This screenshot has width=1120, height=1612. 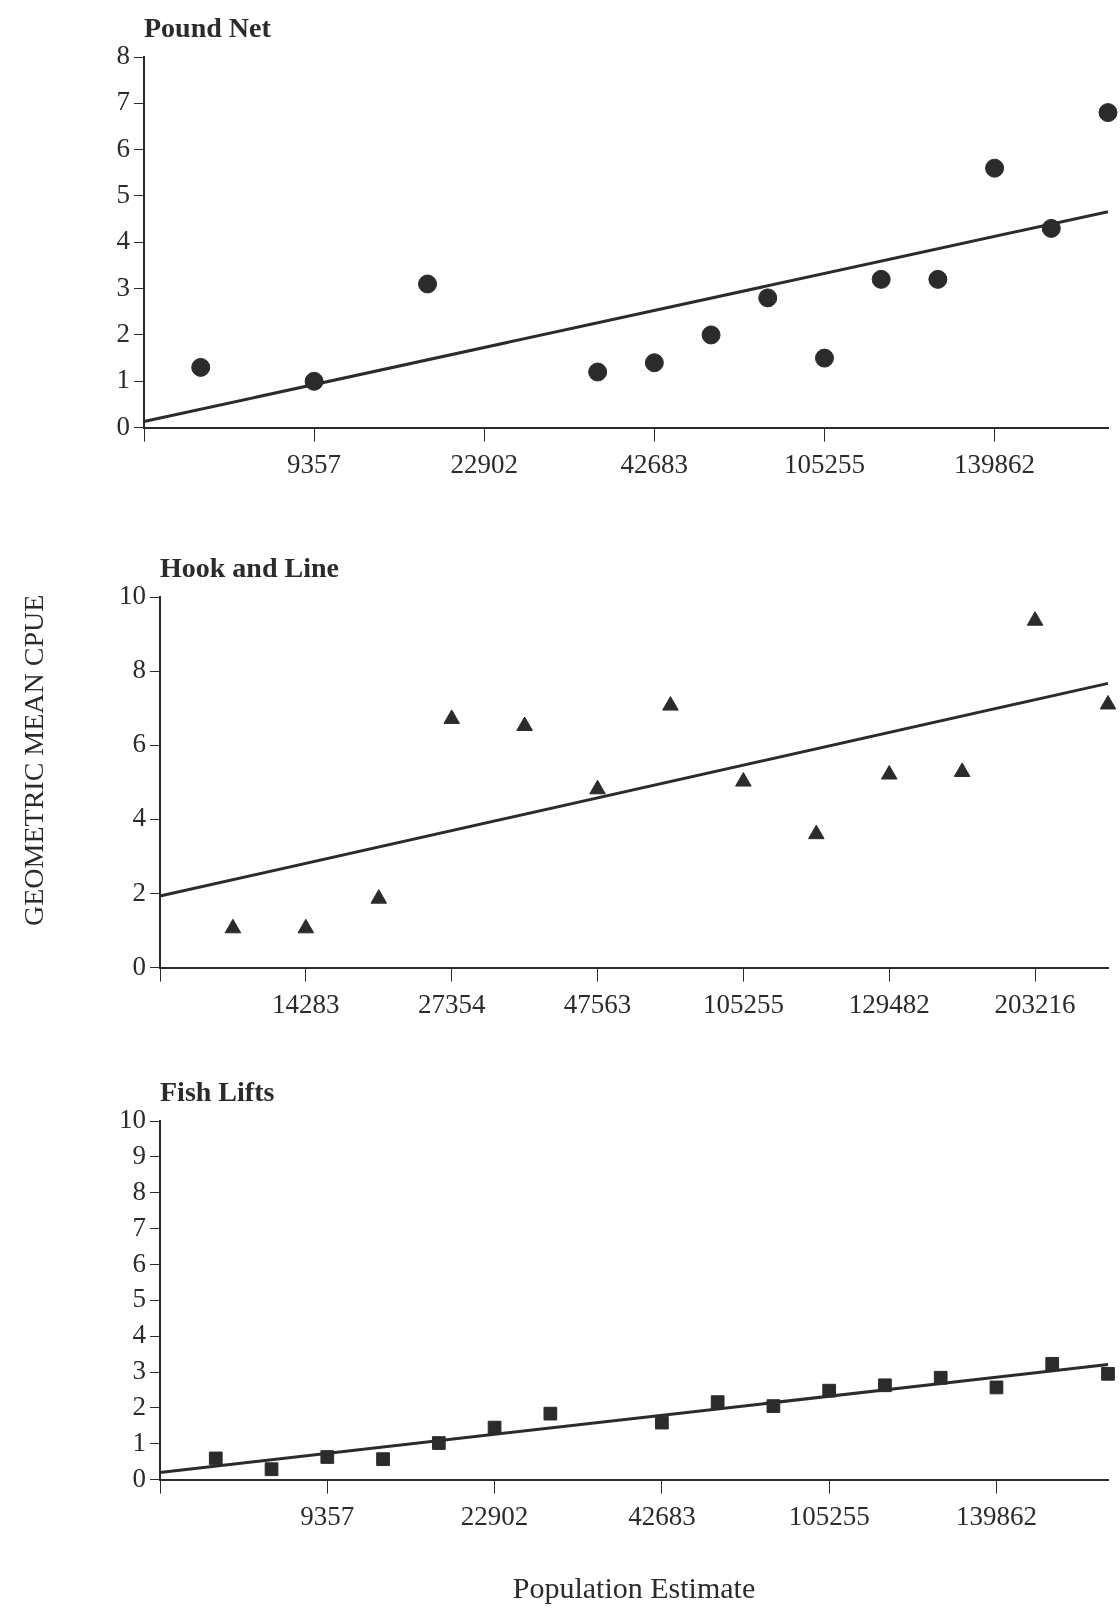 What do you see at coordinates (139, 1154) in the screenshot?
I see `y-tick-label: 9` at bounding box center [139, 1154].